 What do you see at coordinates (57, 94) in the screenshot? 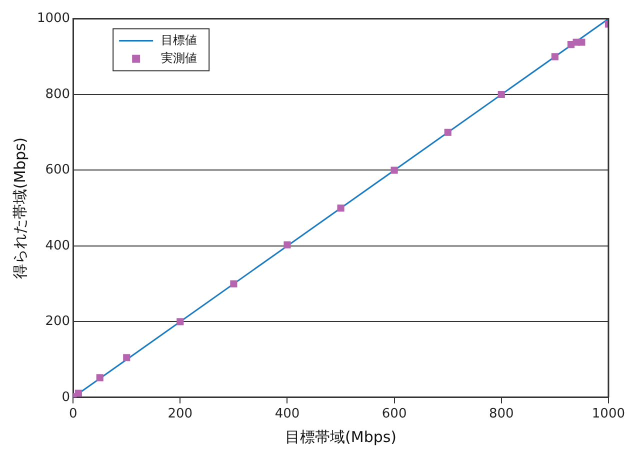
I see `y-tick-label: 800` at bounding box center [57, 94].